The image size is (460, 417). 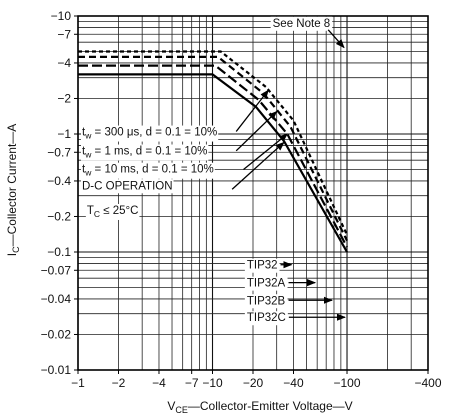 I want to click on y-tick-label: −0.07, so click(x=56, y=270).